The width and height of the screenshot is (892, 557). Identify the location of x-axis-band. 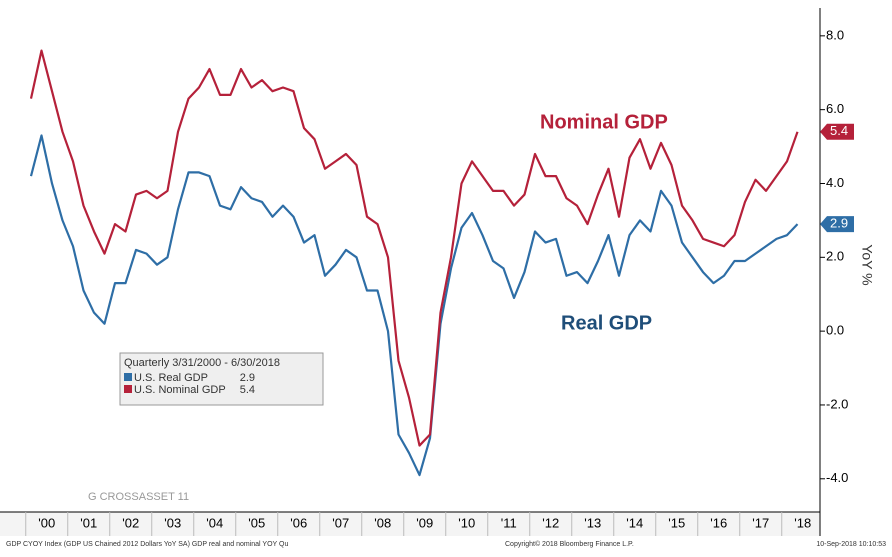
(410, 524).